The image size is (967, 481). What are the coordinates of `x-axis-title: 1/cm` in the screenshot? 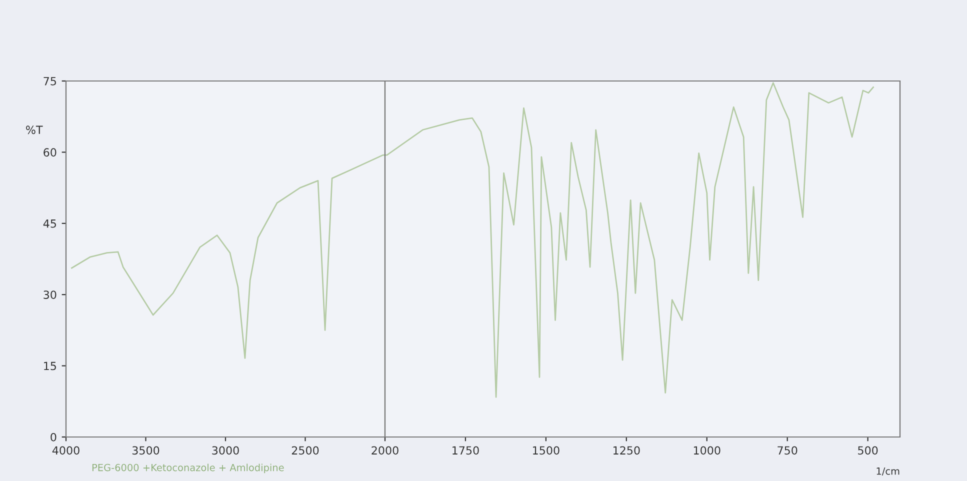 It's located at (888, 472).